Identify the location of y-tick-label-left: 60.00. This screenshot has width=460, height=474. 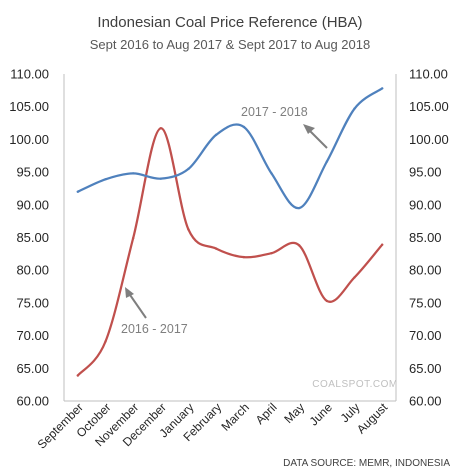
(32, 401).